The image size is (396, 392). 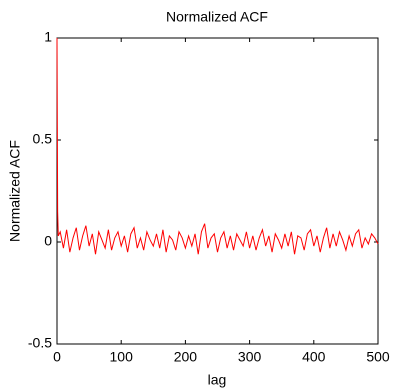 What do you see at coordinates (40, 343) in the screenshot?
I see `y-tick-label: -0.5` at bounding box center [40, 343].